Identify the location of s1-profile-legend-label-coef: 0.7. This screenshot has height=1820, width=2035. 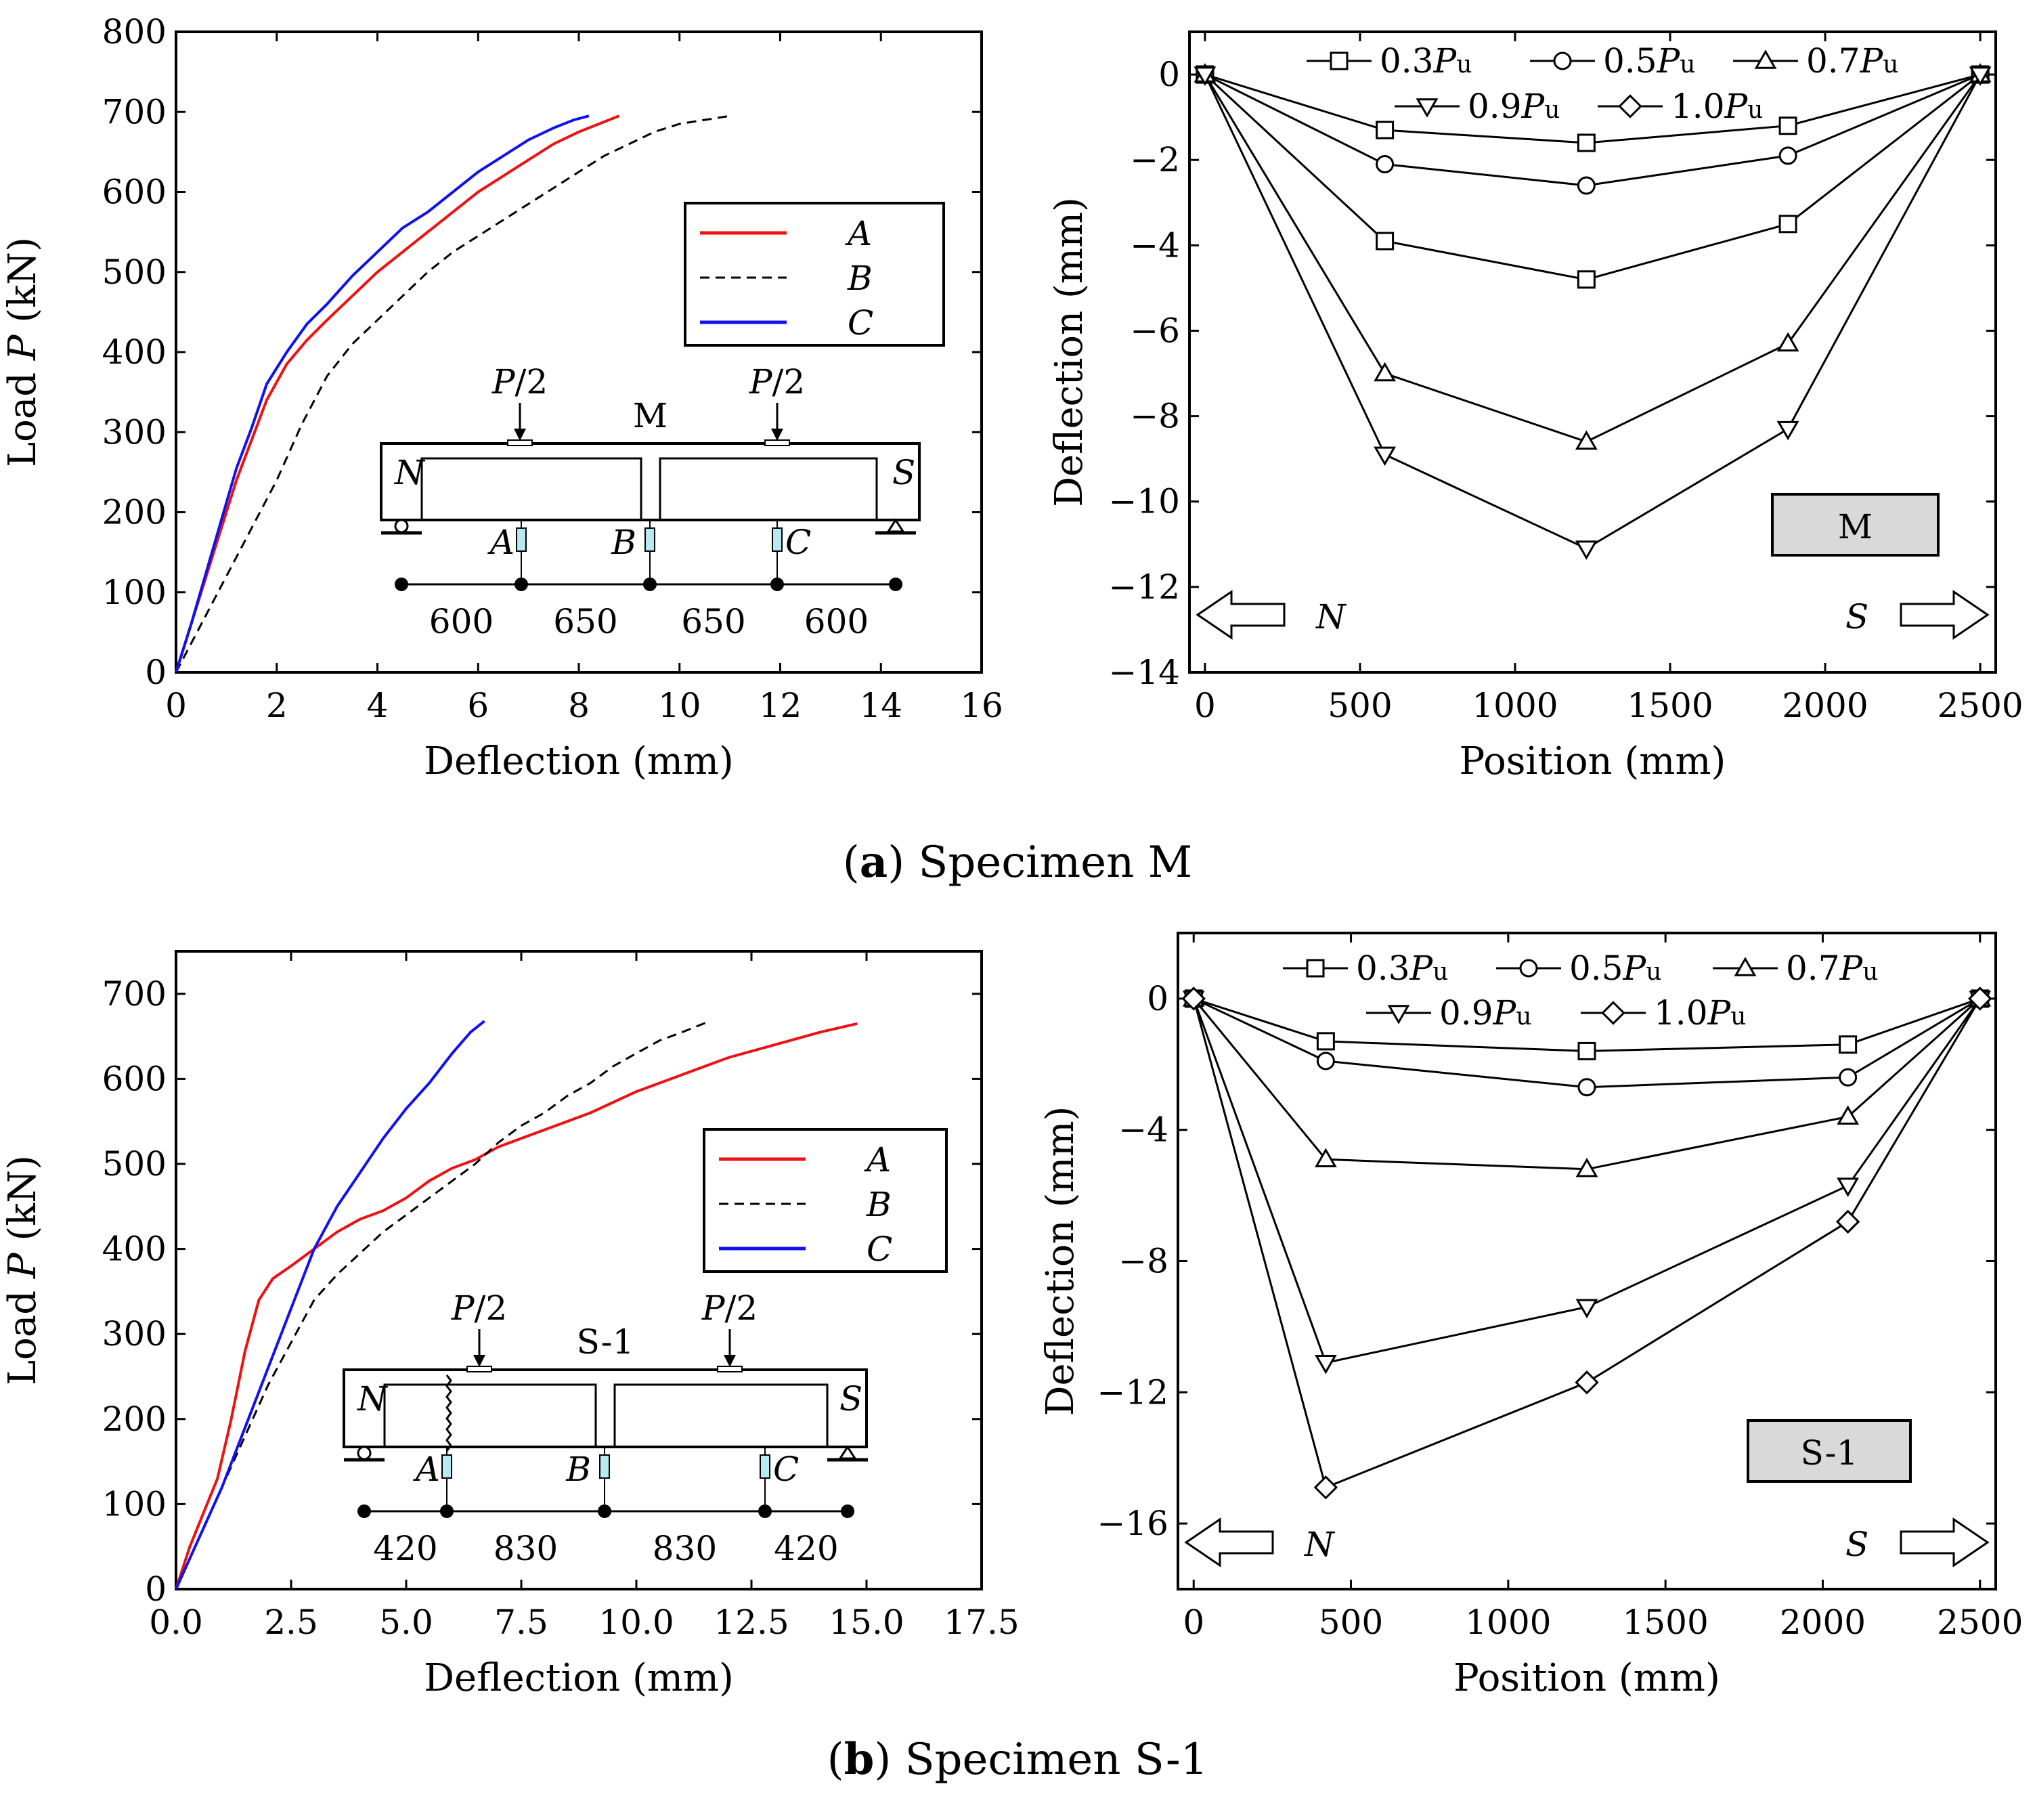
(1813, 969).